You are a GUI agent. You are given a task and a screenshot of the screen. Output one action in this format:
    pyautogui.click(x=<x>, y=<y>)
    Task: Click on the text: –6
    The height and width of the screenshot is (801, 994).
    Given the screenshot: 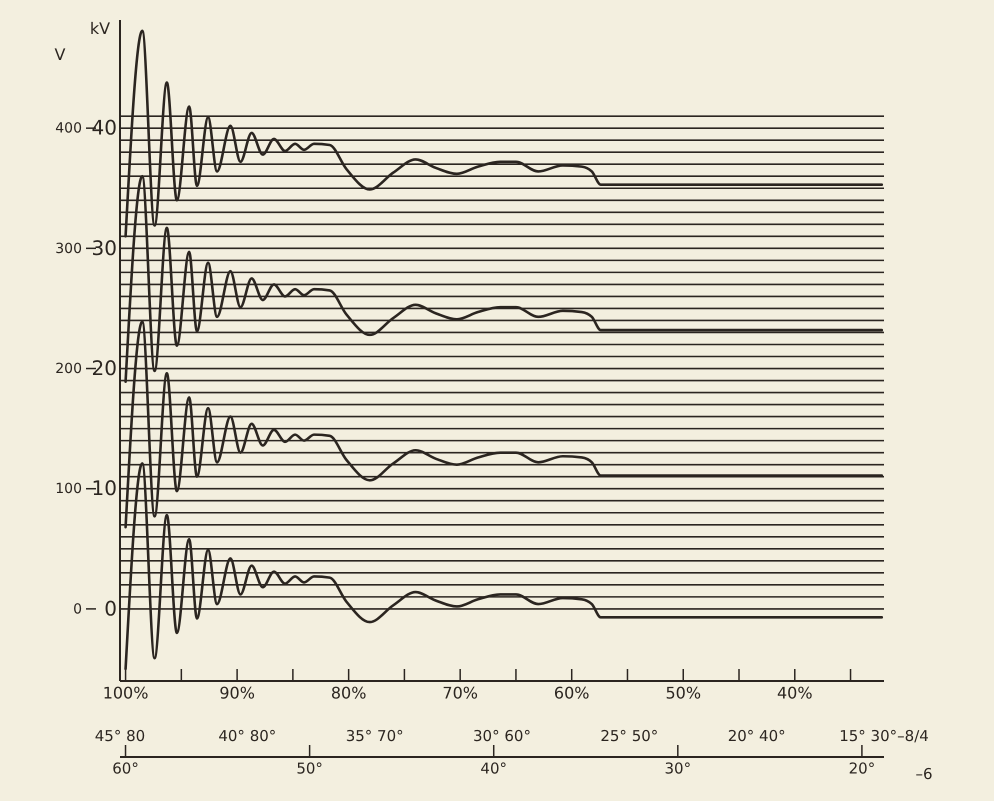 What is the action you would take?
    pyautogui.click(x=924, y=774)
    